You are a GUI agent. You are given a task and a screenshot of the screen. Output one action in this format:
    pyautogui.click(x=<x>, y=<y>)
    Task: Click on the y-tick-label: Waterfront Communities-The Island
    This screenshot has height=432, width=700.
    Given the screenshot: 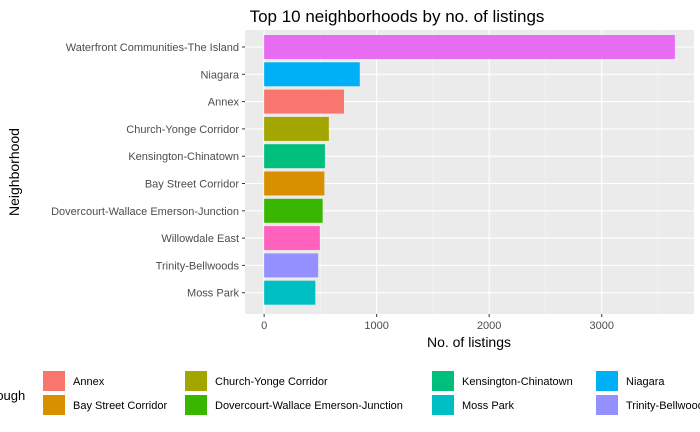 What is the action you would take?
    pyautogui.click(x=152, y=48)
    